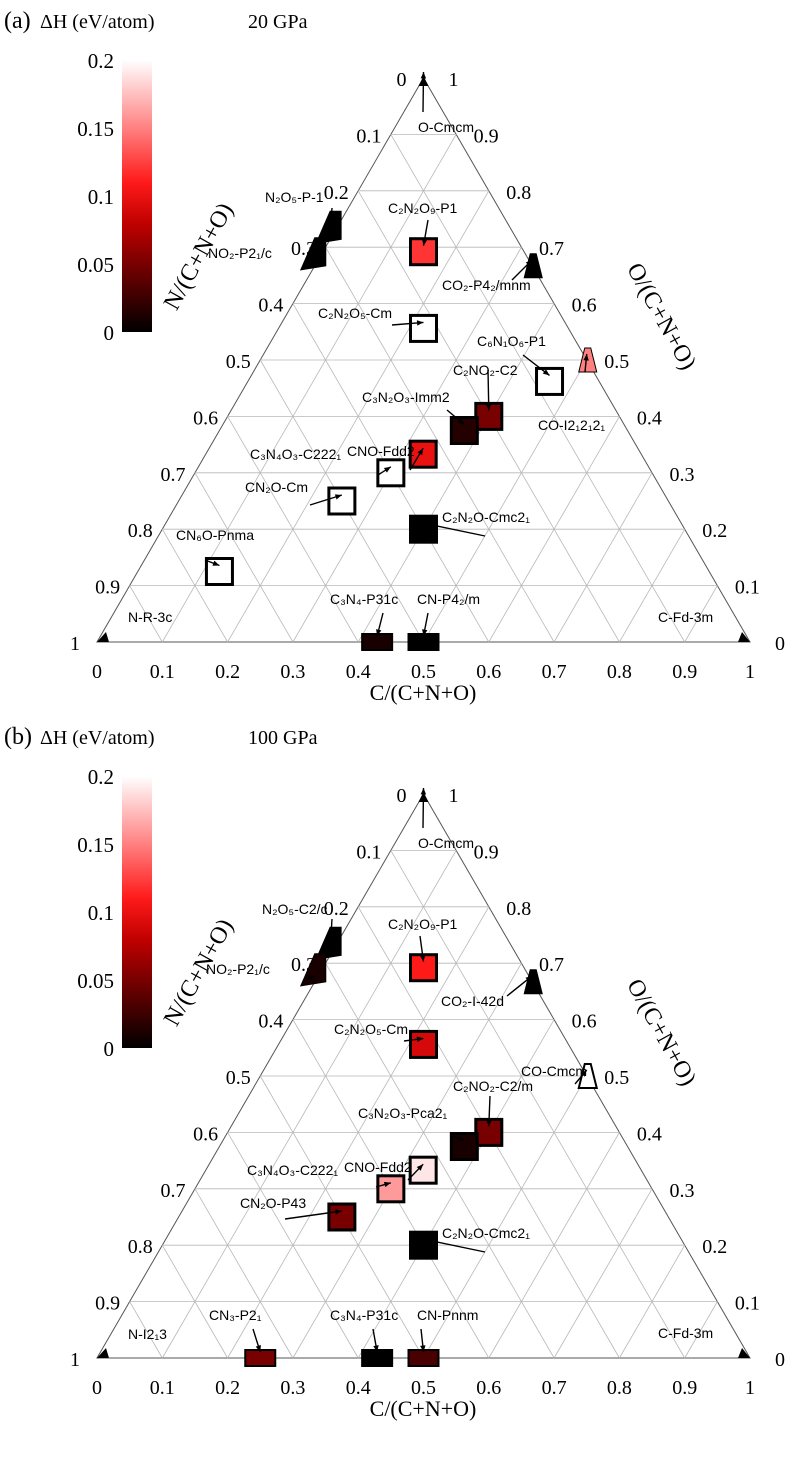  What do you see at coordinates (283, 738) in the screenshot?
I see `pressure-label: 100 GPa` at bounding box center [283, 738].